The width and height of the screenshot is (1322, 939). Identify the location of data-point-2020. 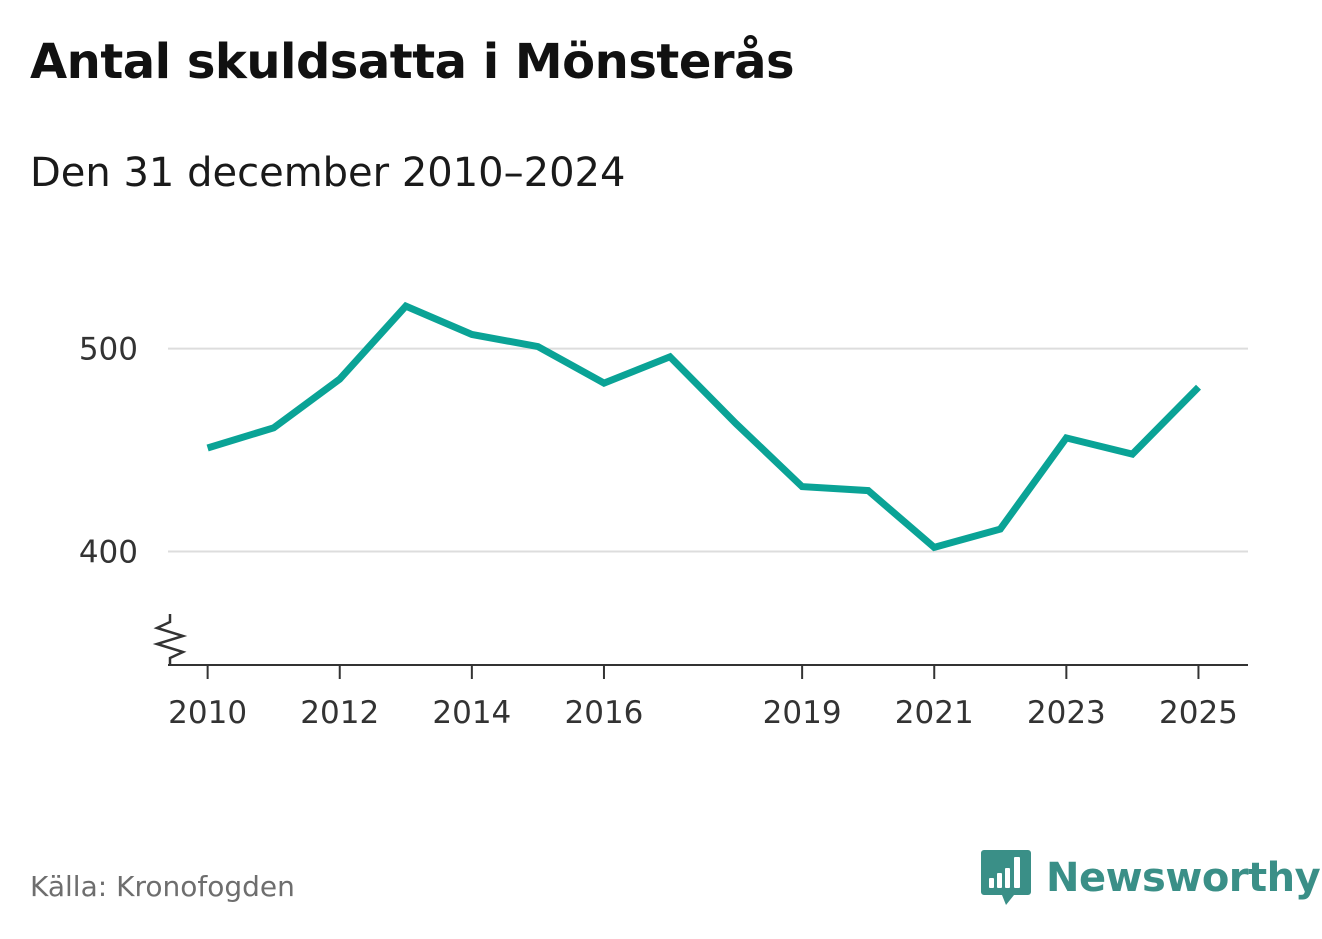
(868, 490).